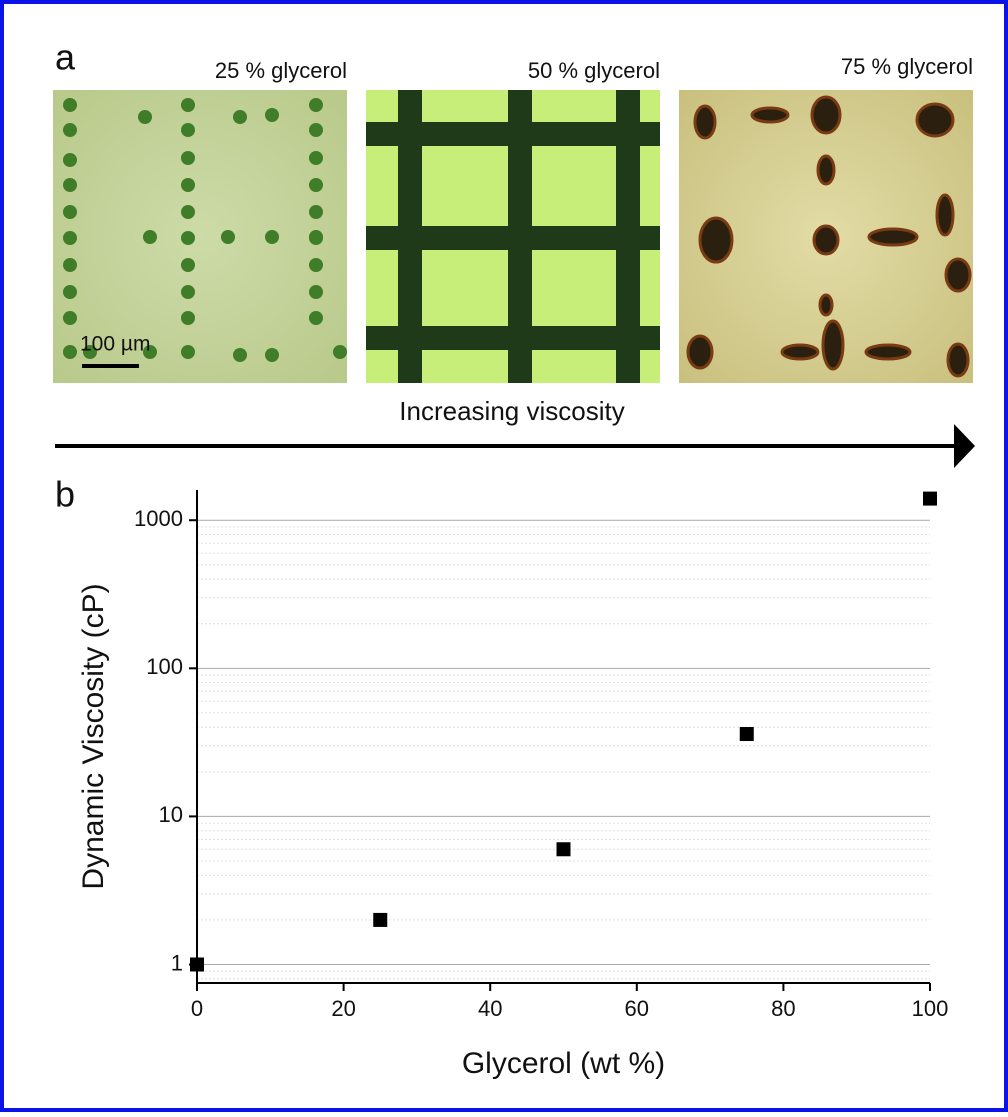 This screenshot has width=1008, height=1117. I want to click on arrow-head, so click(964, 446).